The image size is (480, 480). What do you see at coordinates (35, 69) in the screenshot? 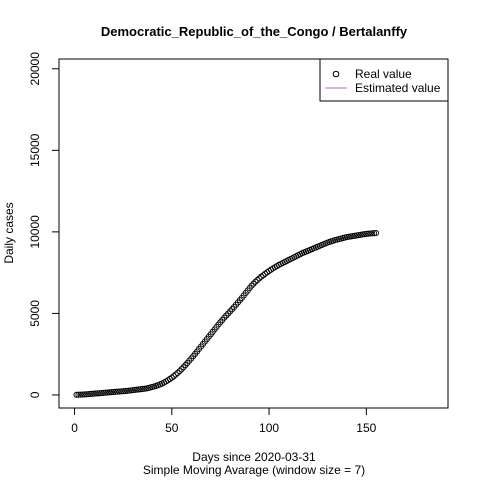
I see `y-tick-label: 20000` at bounding box center [35, 69].